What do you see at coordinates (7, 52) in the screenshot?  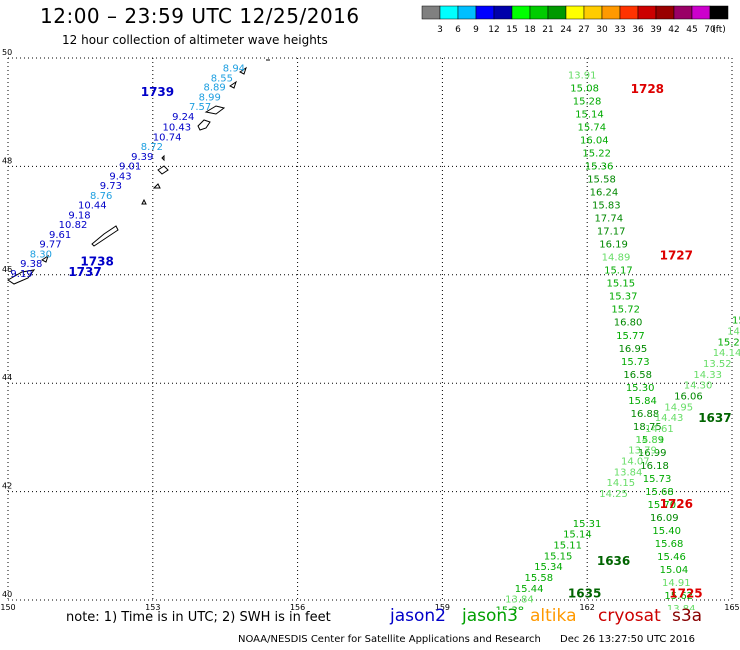 I see `lat-tick-label: 50` at bounding box center [7, 52].